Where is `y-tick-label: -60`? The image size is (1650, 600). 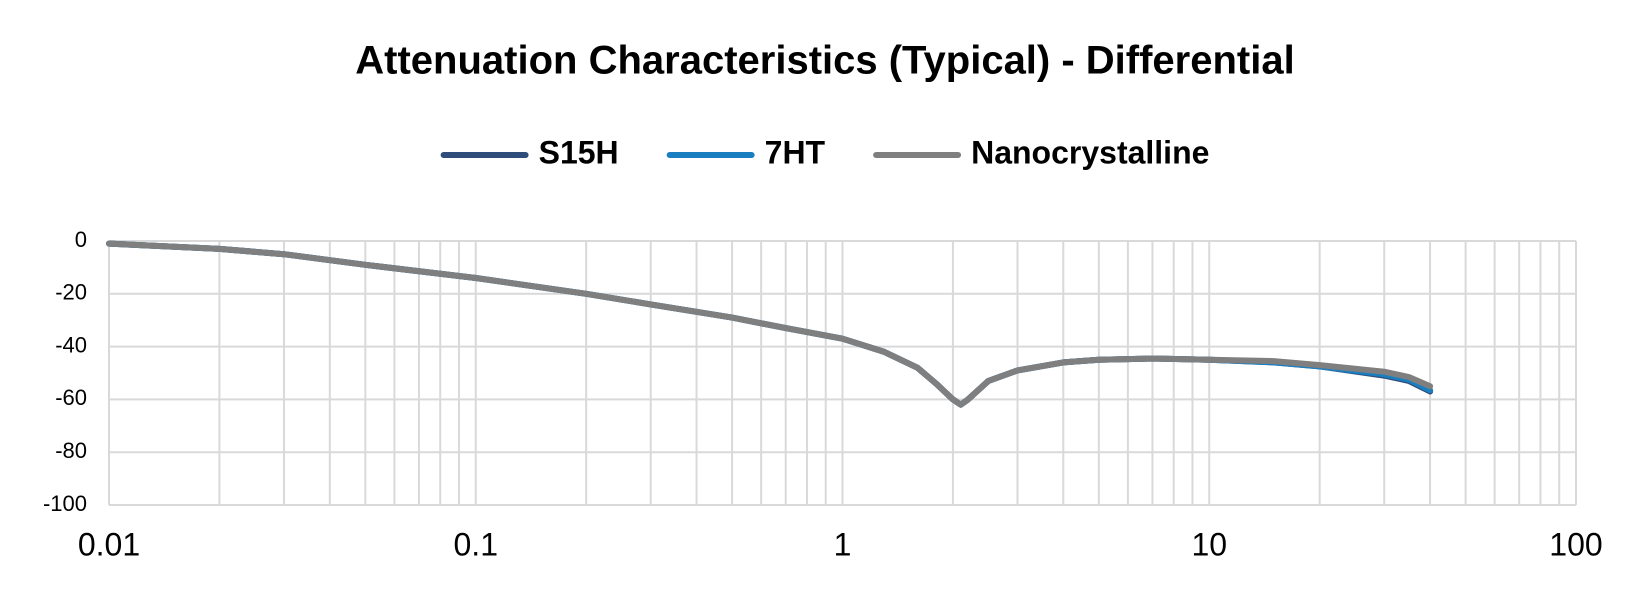 y-tick-label: -60 is located at coordinates (71, 397).